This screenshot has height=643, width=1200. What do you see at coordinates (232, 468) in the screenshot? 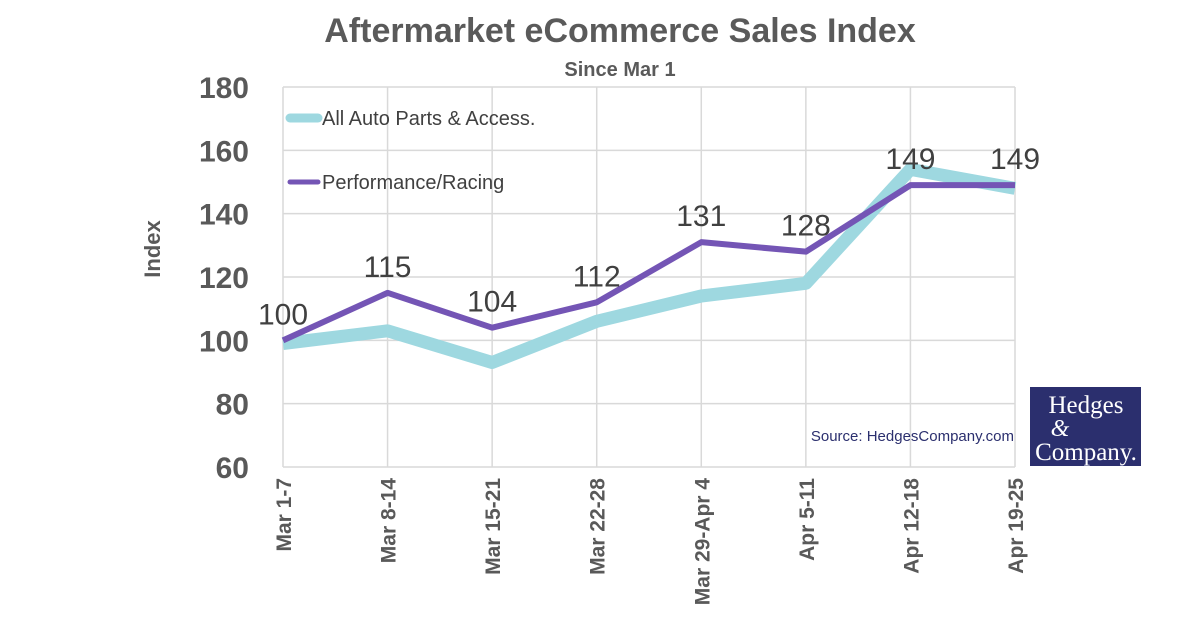
I see `y-tick-label: 60` at bounding box center [232, 468].